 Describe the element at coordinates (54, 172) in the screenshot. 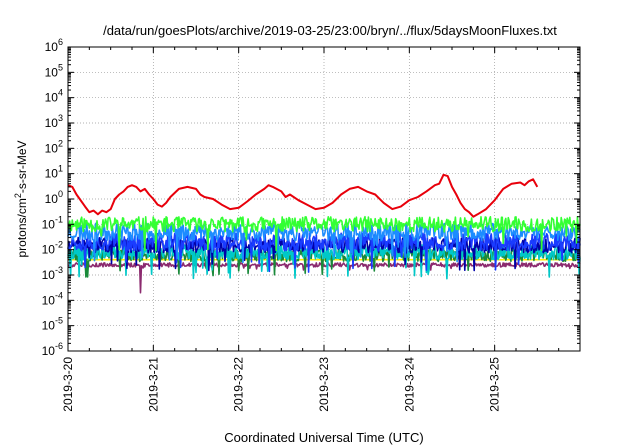

I see `y-tick-label: 10¹` at that location.